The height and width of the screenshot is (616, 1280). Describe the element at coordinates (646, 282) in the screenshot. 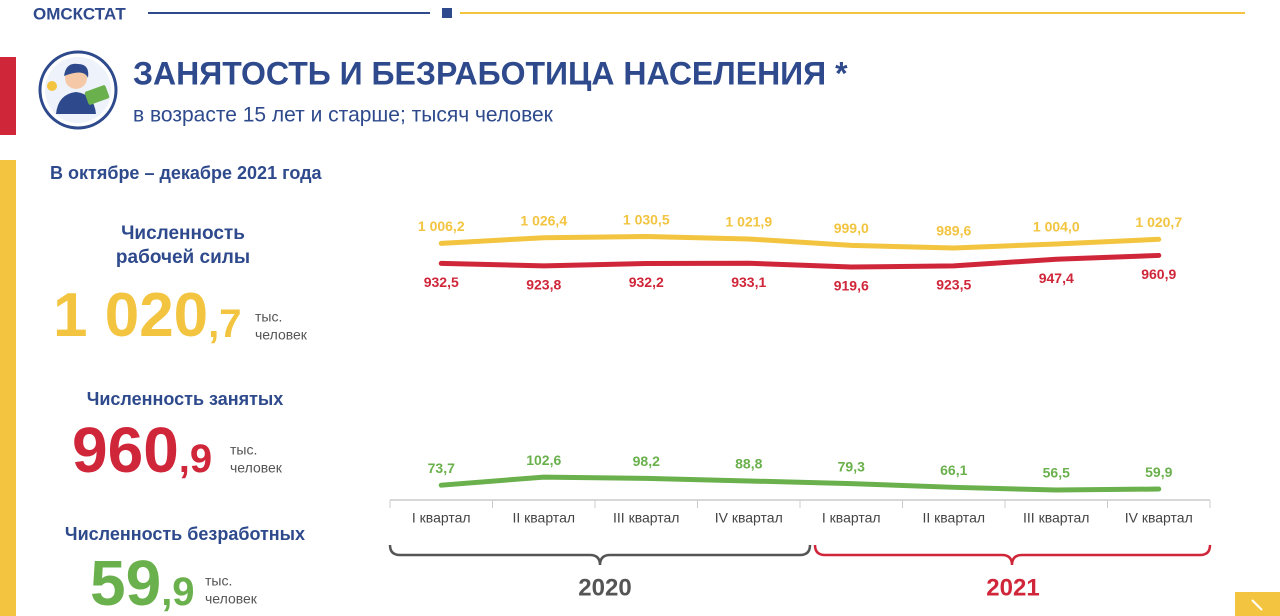

I see `value-label: 932,2` at that location.